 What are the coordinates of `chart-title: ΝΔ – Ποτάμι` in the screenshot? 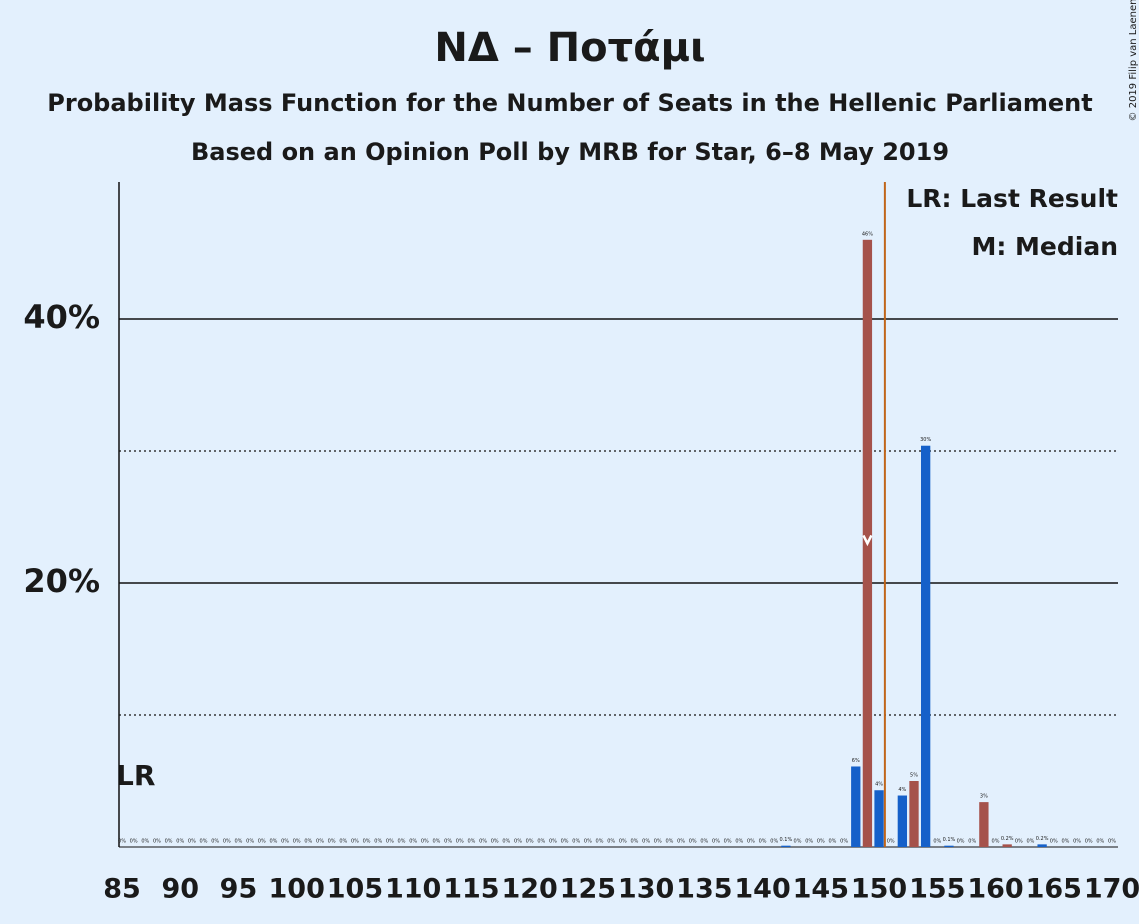 It's located at (569, 48).